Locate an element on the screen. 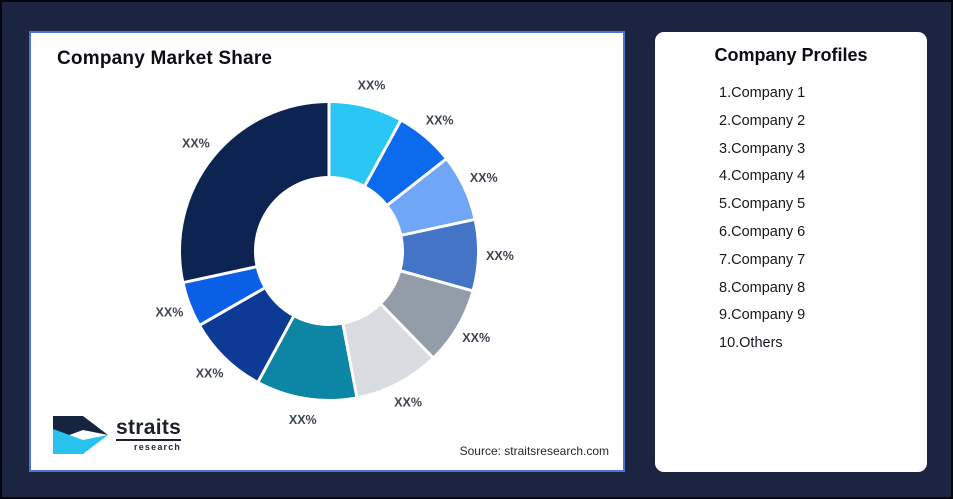 The height and width of the screenshot is (499, 953). company-list-item: 4.Company 4 is located at coordinates (762, 176).